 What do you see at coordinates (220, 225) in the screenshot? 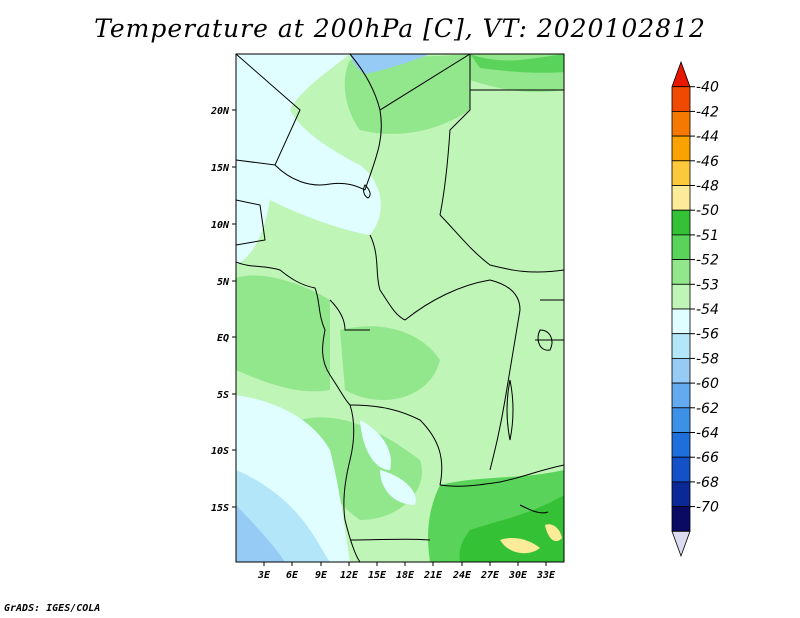
I see `lat-label-10n: 10N` at bounding box center [220, 225].